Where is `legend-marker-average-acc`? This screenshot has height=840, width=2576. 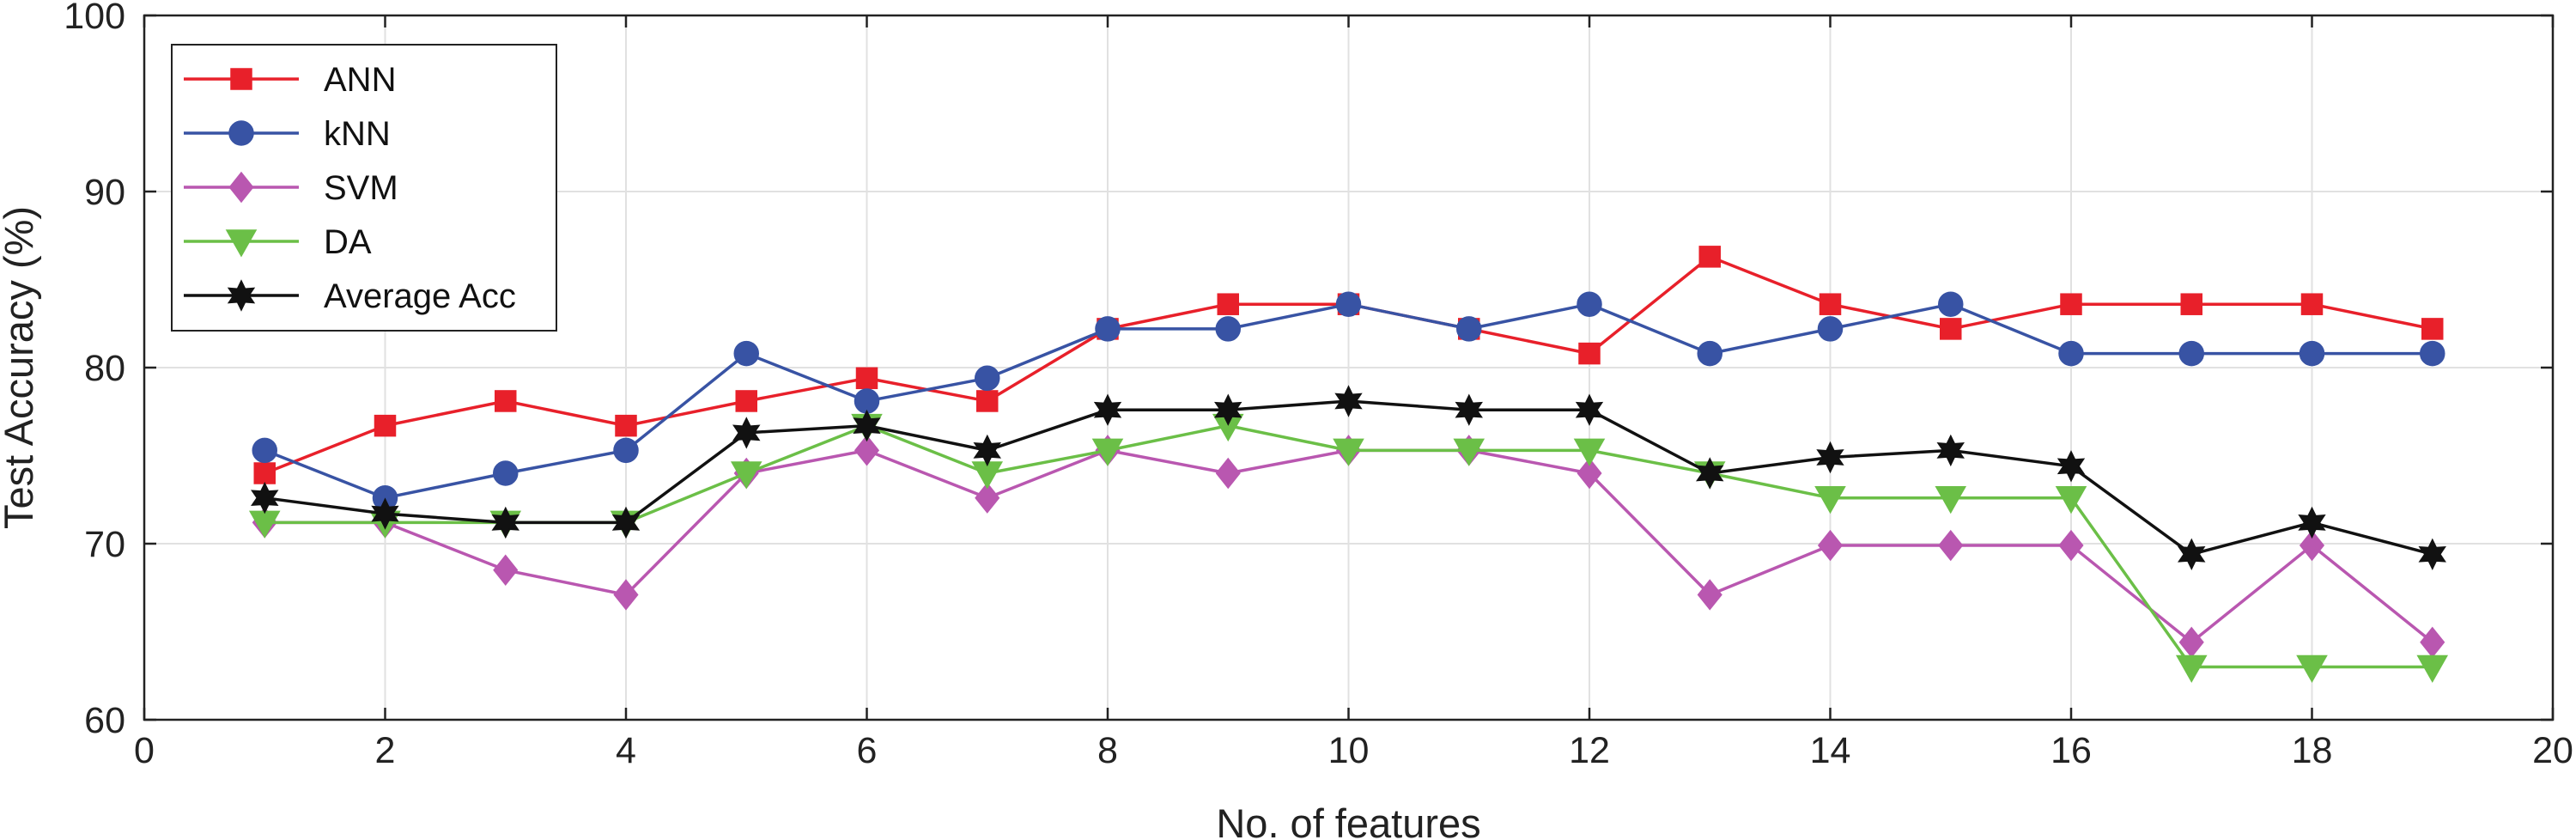 legend-marker-average-acc is located at coordinates (241, 295).